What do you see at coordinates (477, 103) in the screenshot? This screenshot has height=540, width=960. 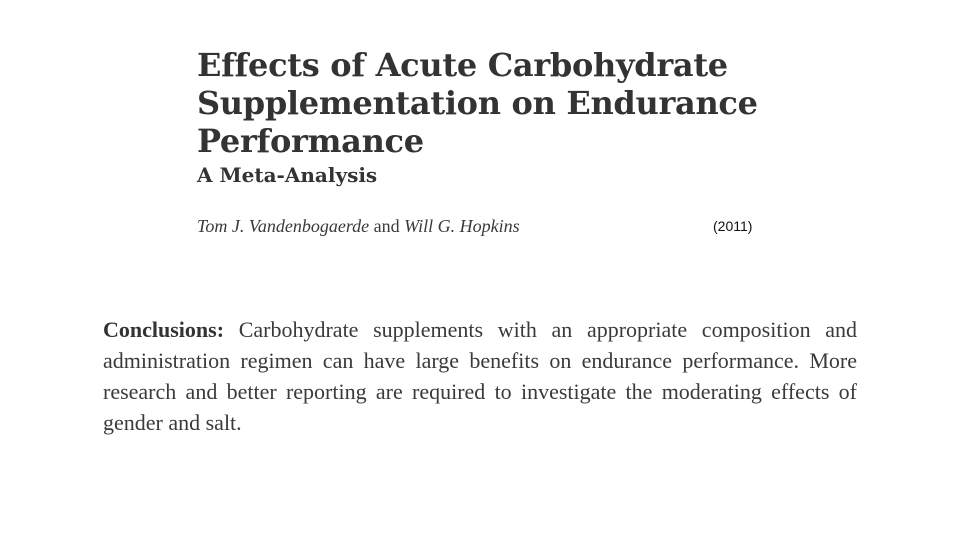 I see `title-line-2: Supplementation on Endurance` at bounding box center [477, 103].